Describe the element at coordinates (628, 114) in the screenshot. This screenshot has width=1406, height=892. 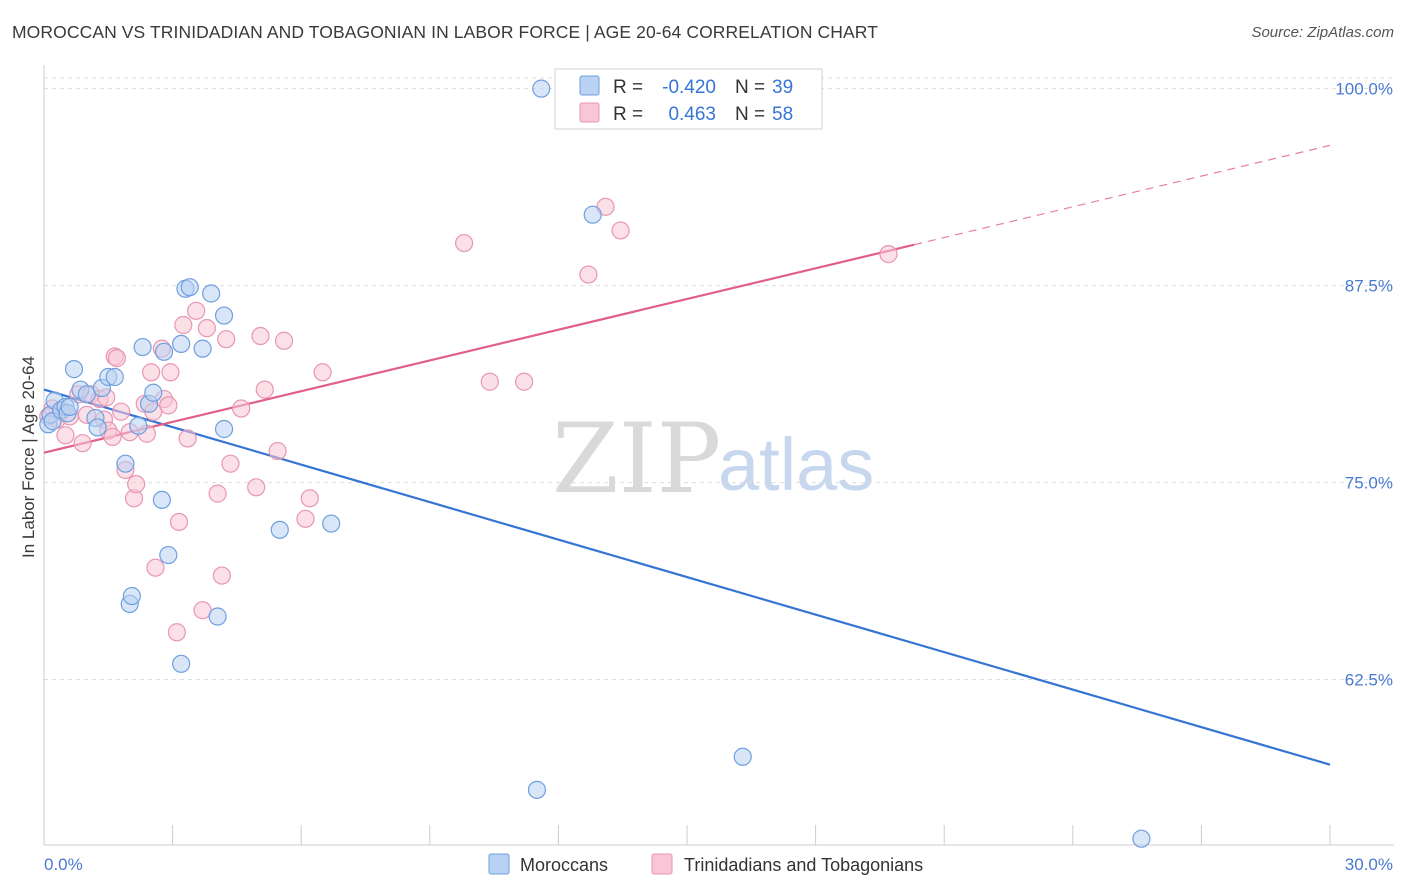
I see `legend-r-label-2: R =` at that location.